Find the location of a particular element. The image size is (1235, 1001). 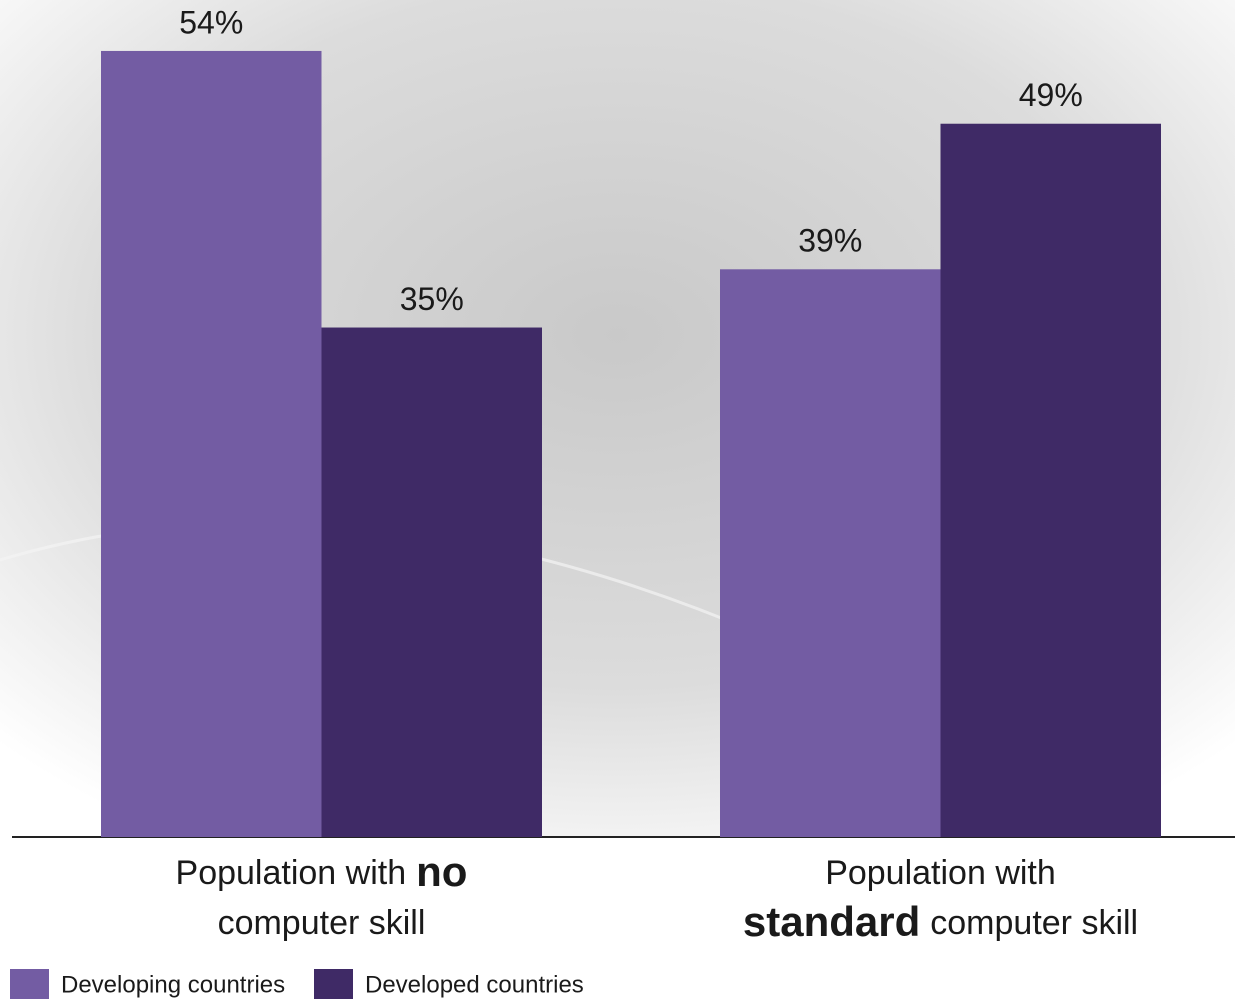

value-label: 49% is located at coordinates (1051, 95).